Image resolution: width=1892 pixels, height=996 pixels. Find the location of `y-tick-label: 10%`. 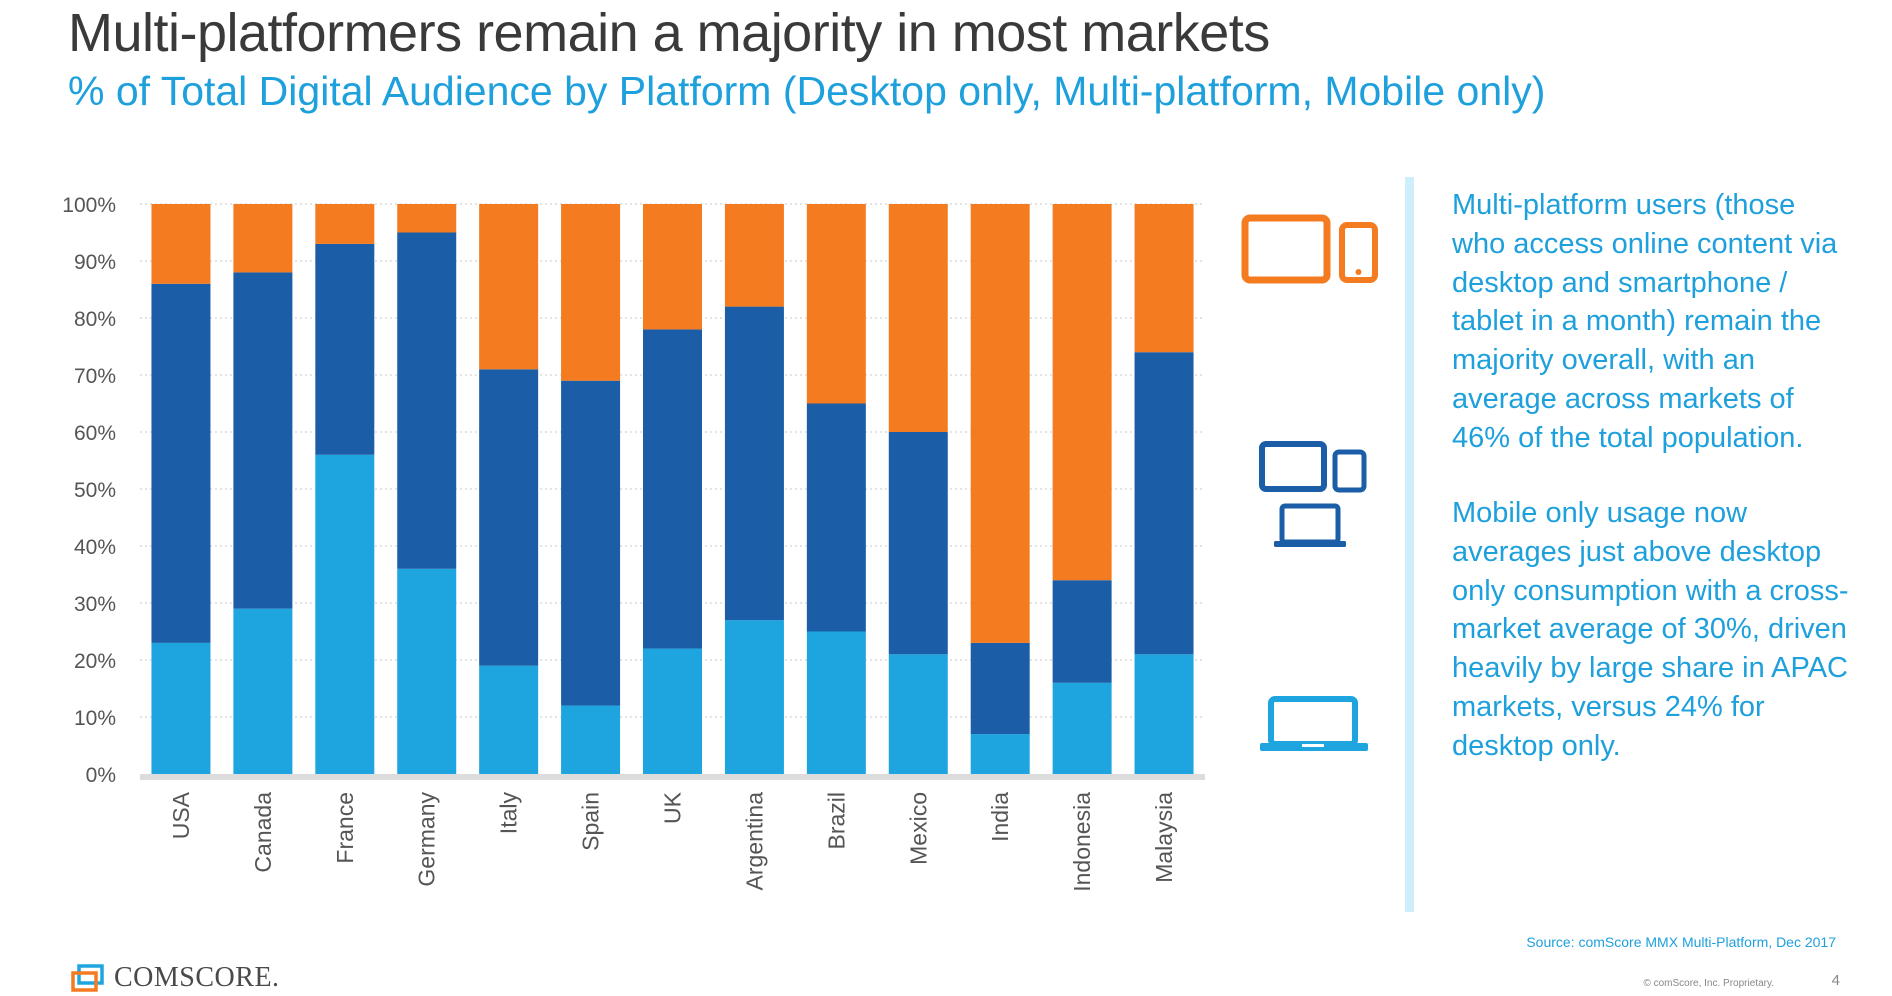

y-tick-label: 10% is located at coordinates (95, 718).